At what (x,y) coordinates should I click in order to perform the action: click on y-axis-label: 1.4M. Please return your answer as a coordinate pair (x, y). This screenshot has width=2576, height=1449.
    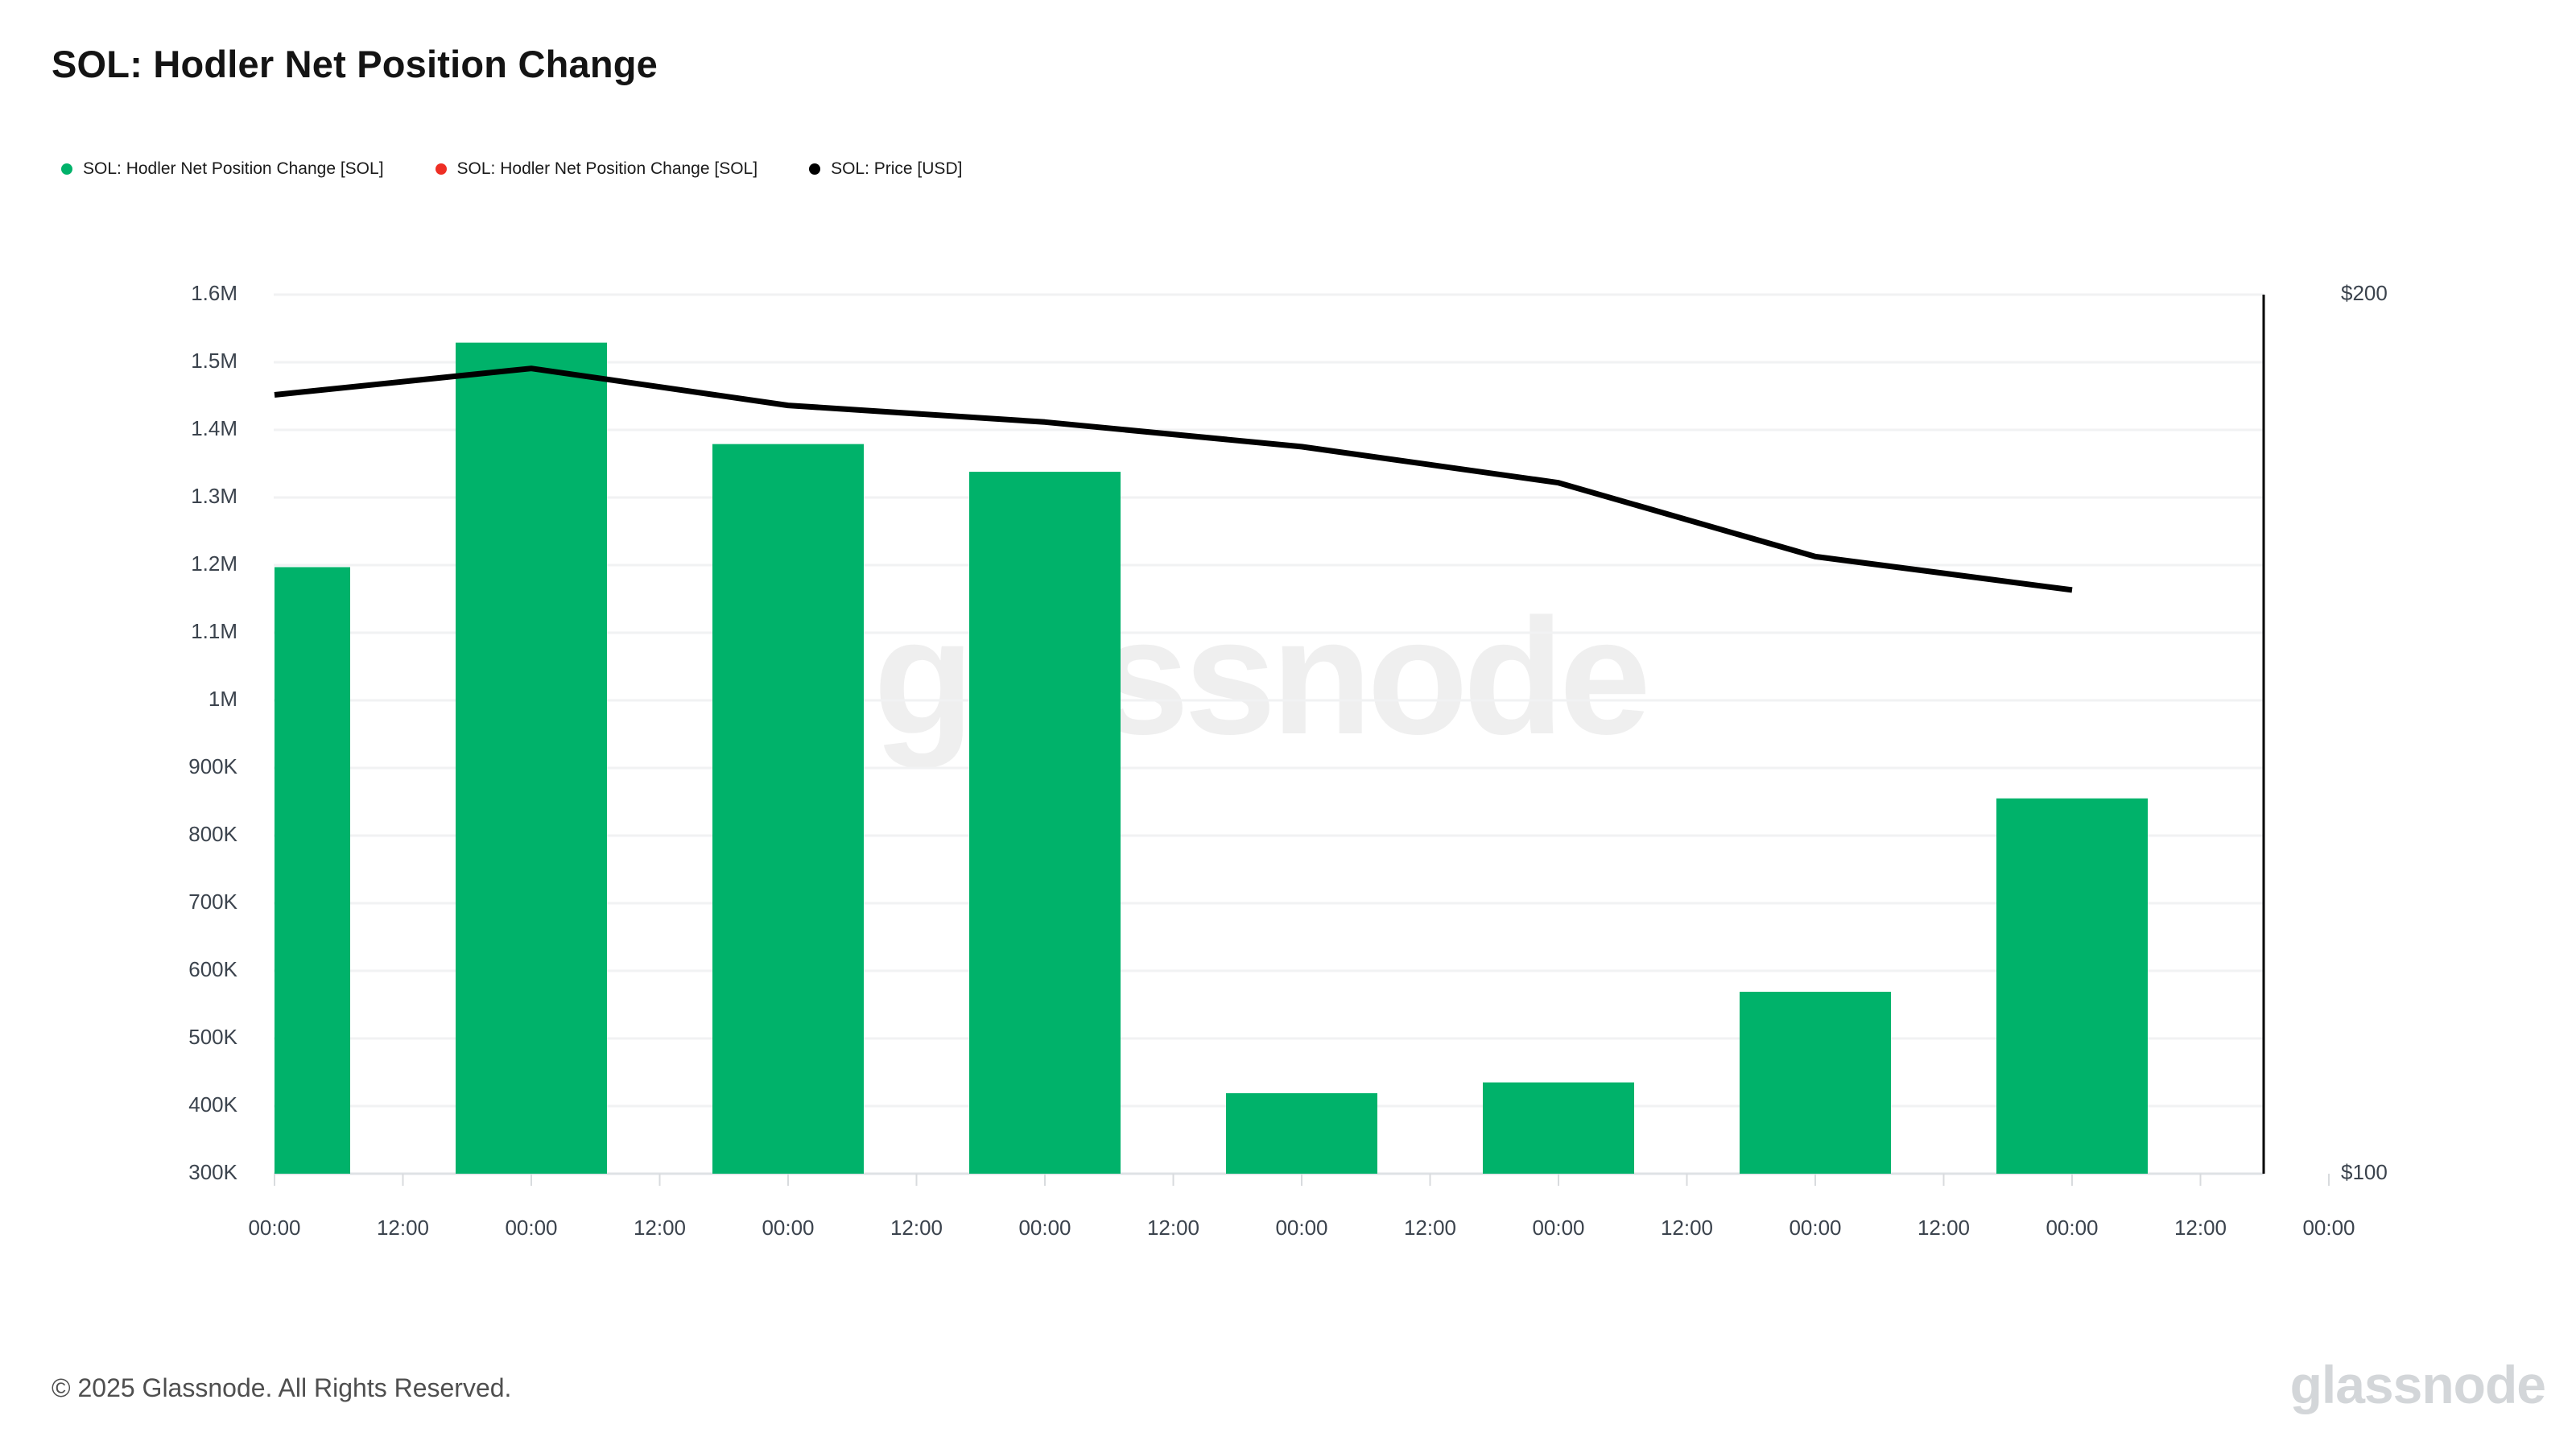
    Looking at the image, I should click on (214, 428).